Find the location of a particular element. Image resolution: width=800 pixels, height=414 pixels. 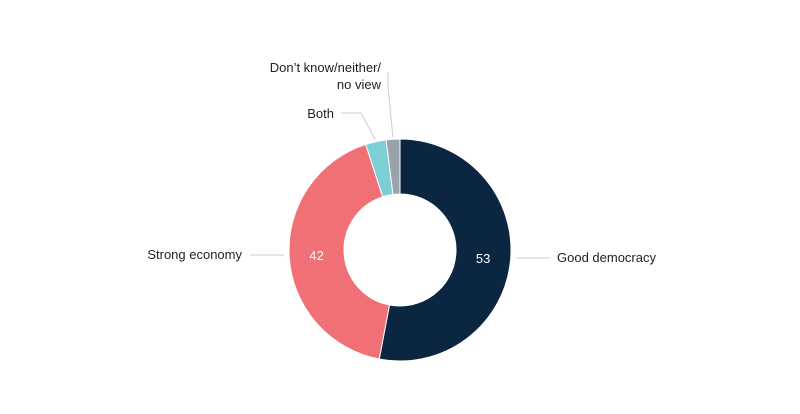

leader-line-both is located at coordinates (358, 126).